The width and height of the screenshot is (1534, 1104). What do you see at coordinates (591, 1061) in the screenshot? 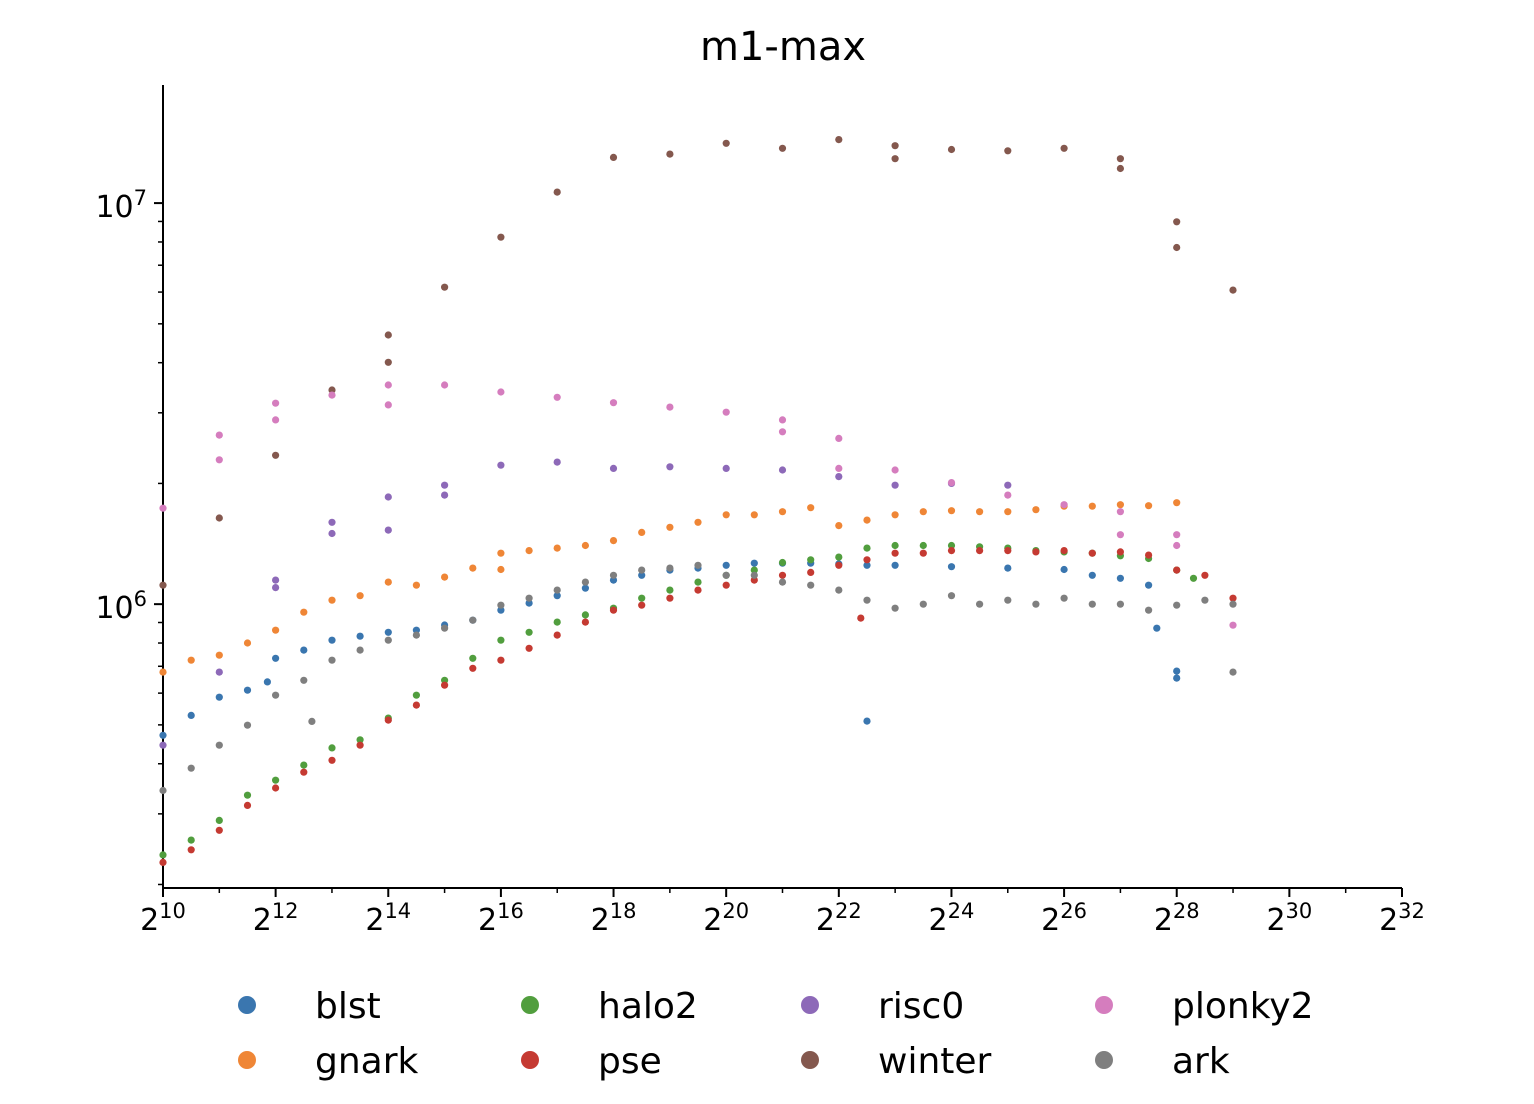
I see `legend-item-pse: pse` at bounding box center [591, 1061].